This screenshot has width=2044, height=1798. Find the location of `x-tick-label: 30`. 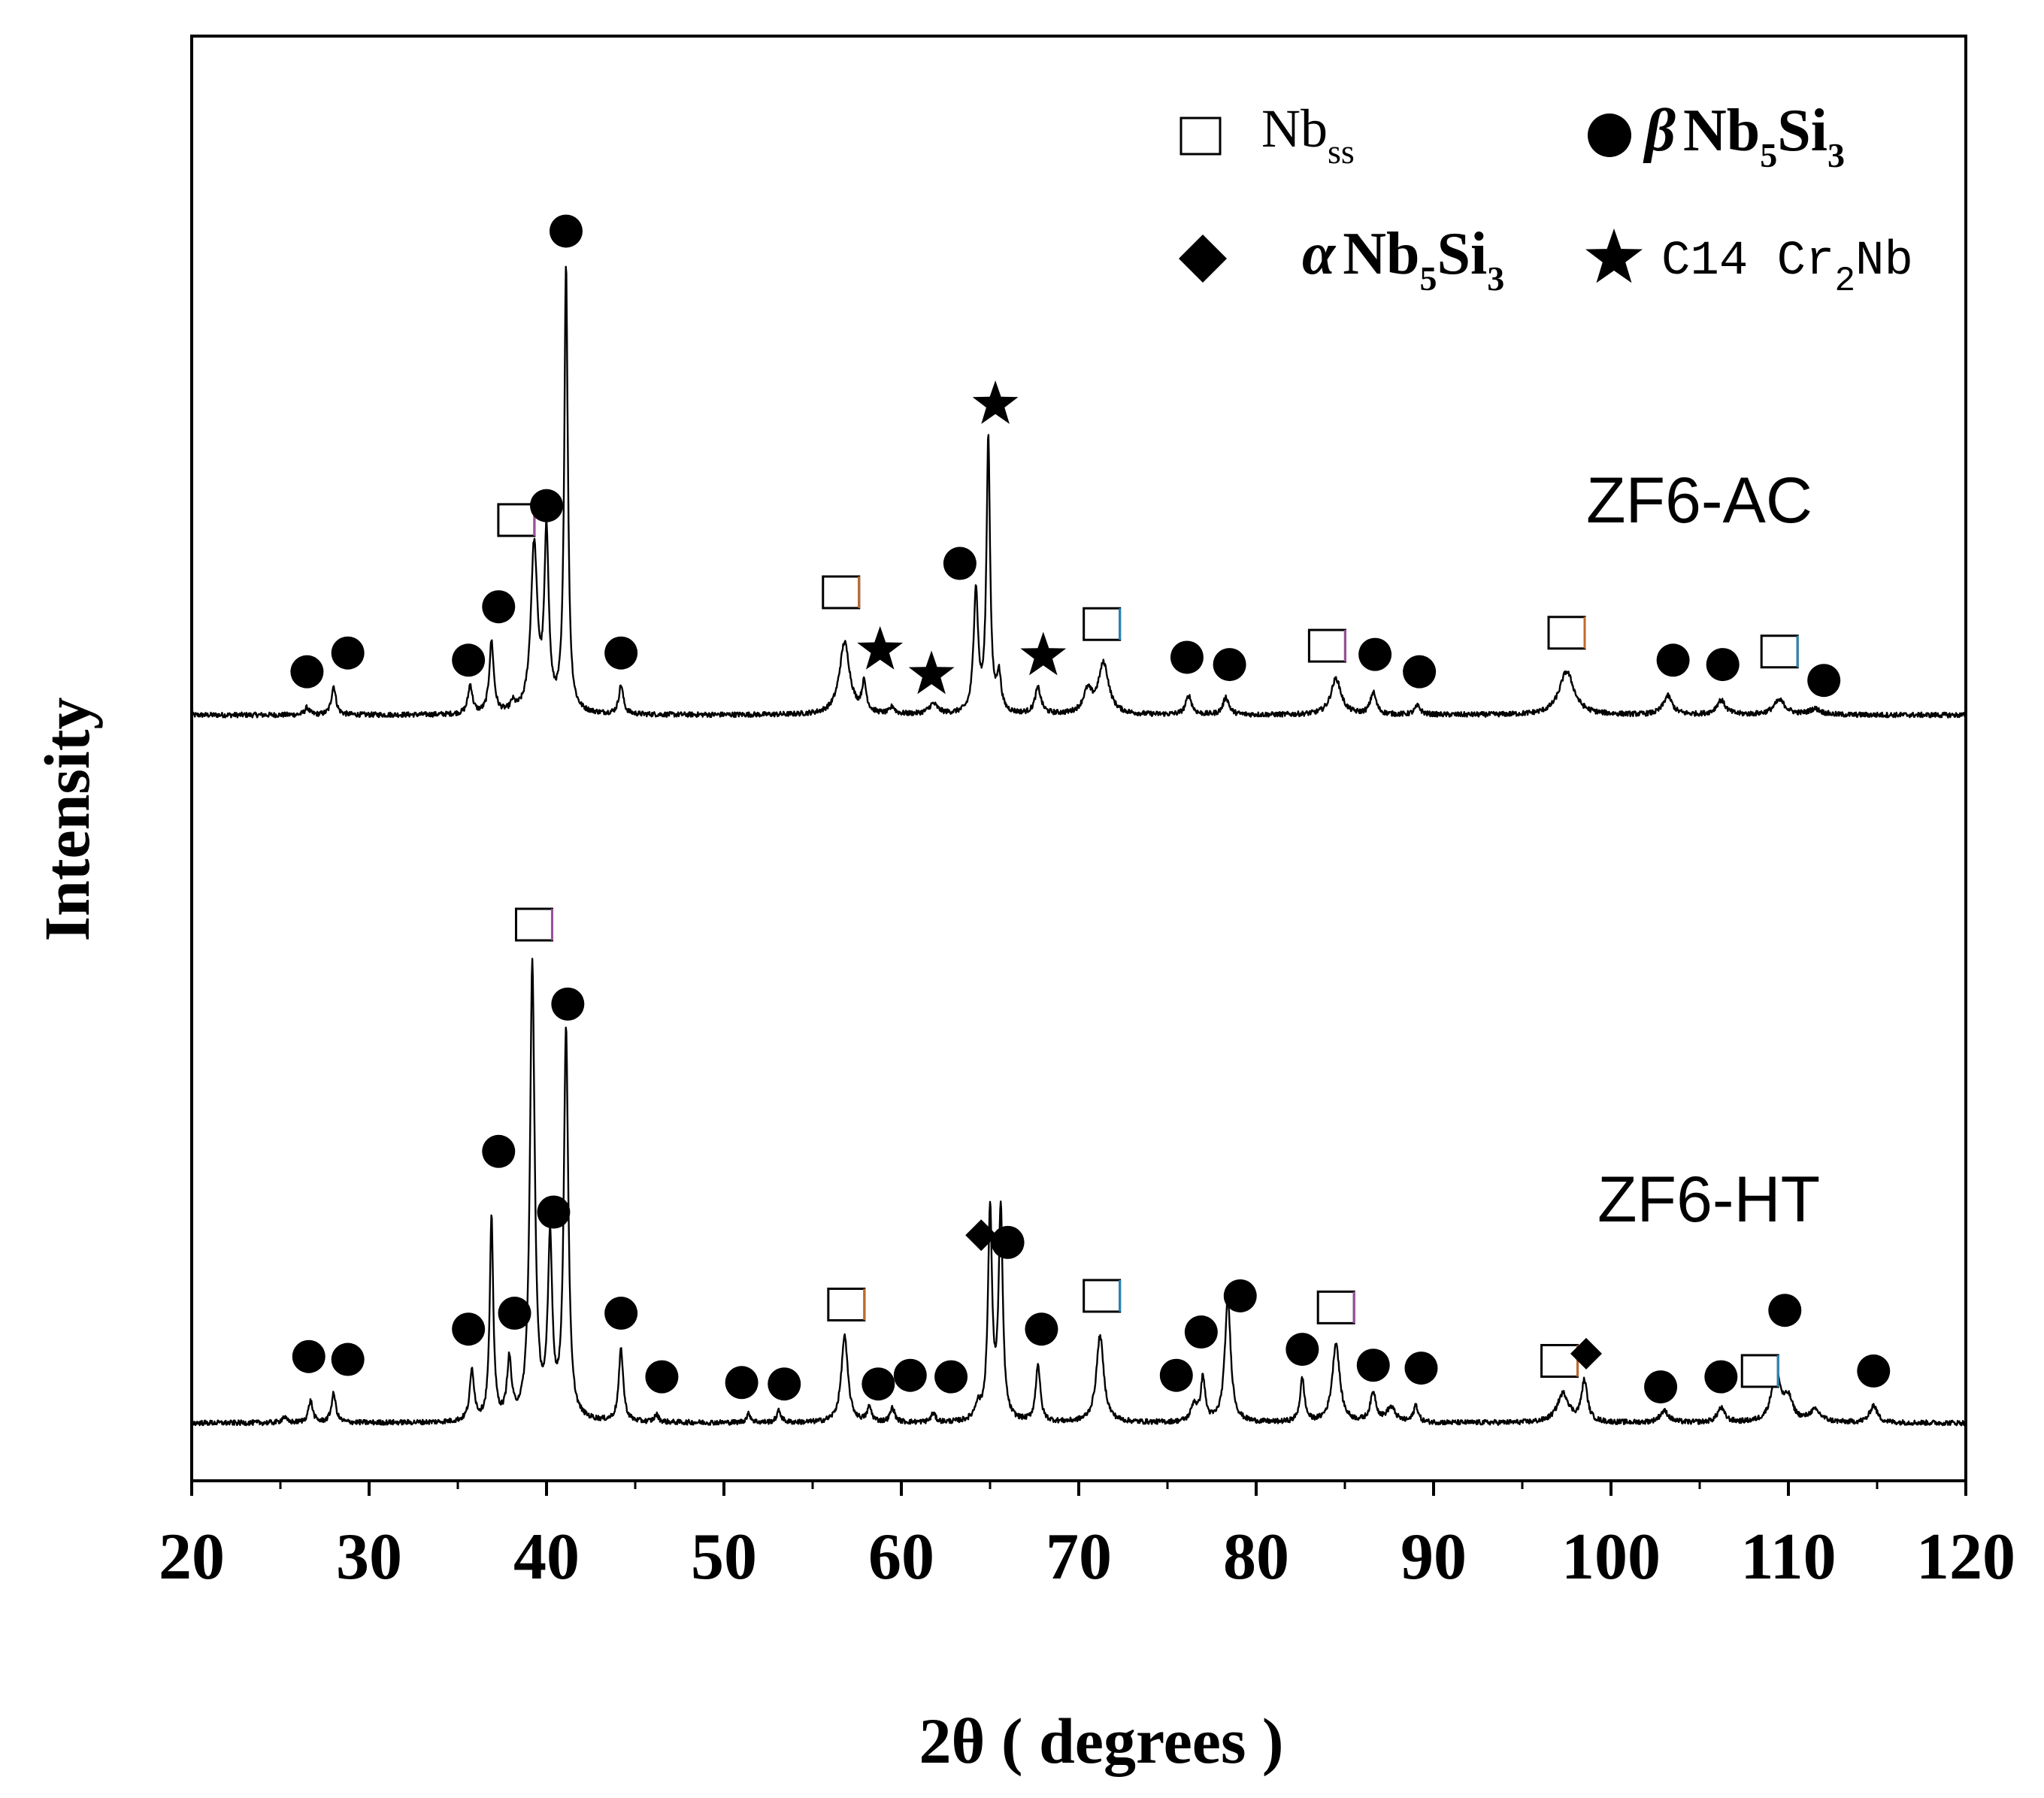

x-tick-label: 30 is located at coordinates (369, 1557).